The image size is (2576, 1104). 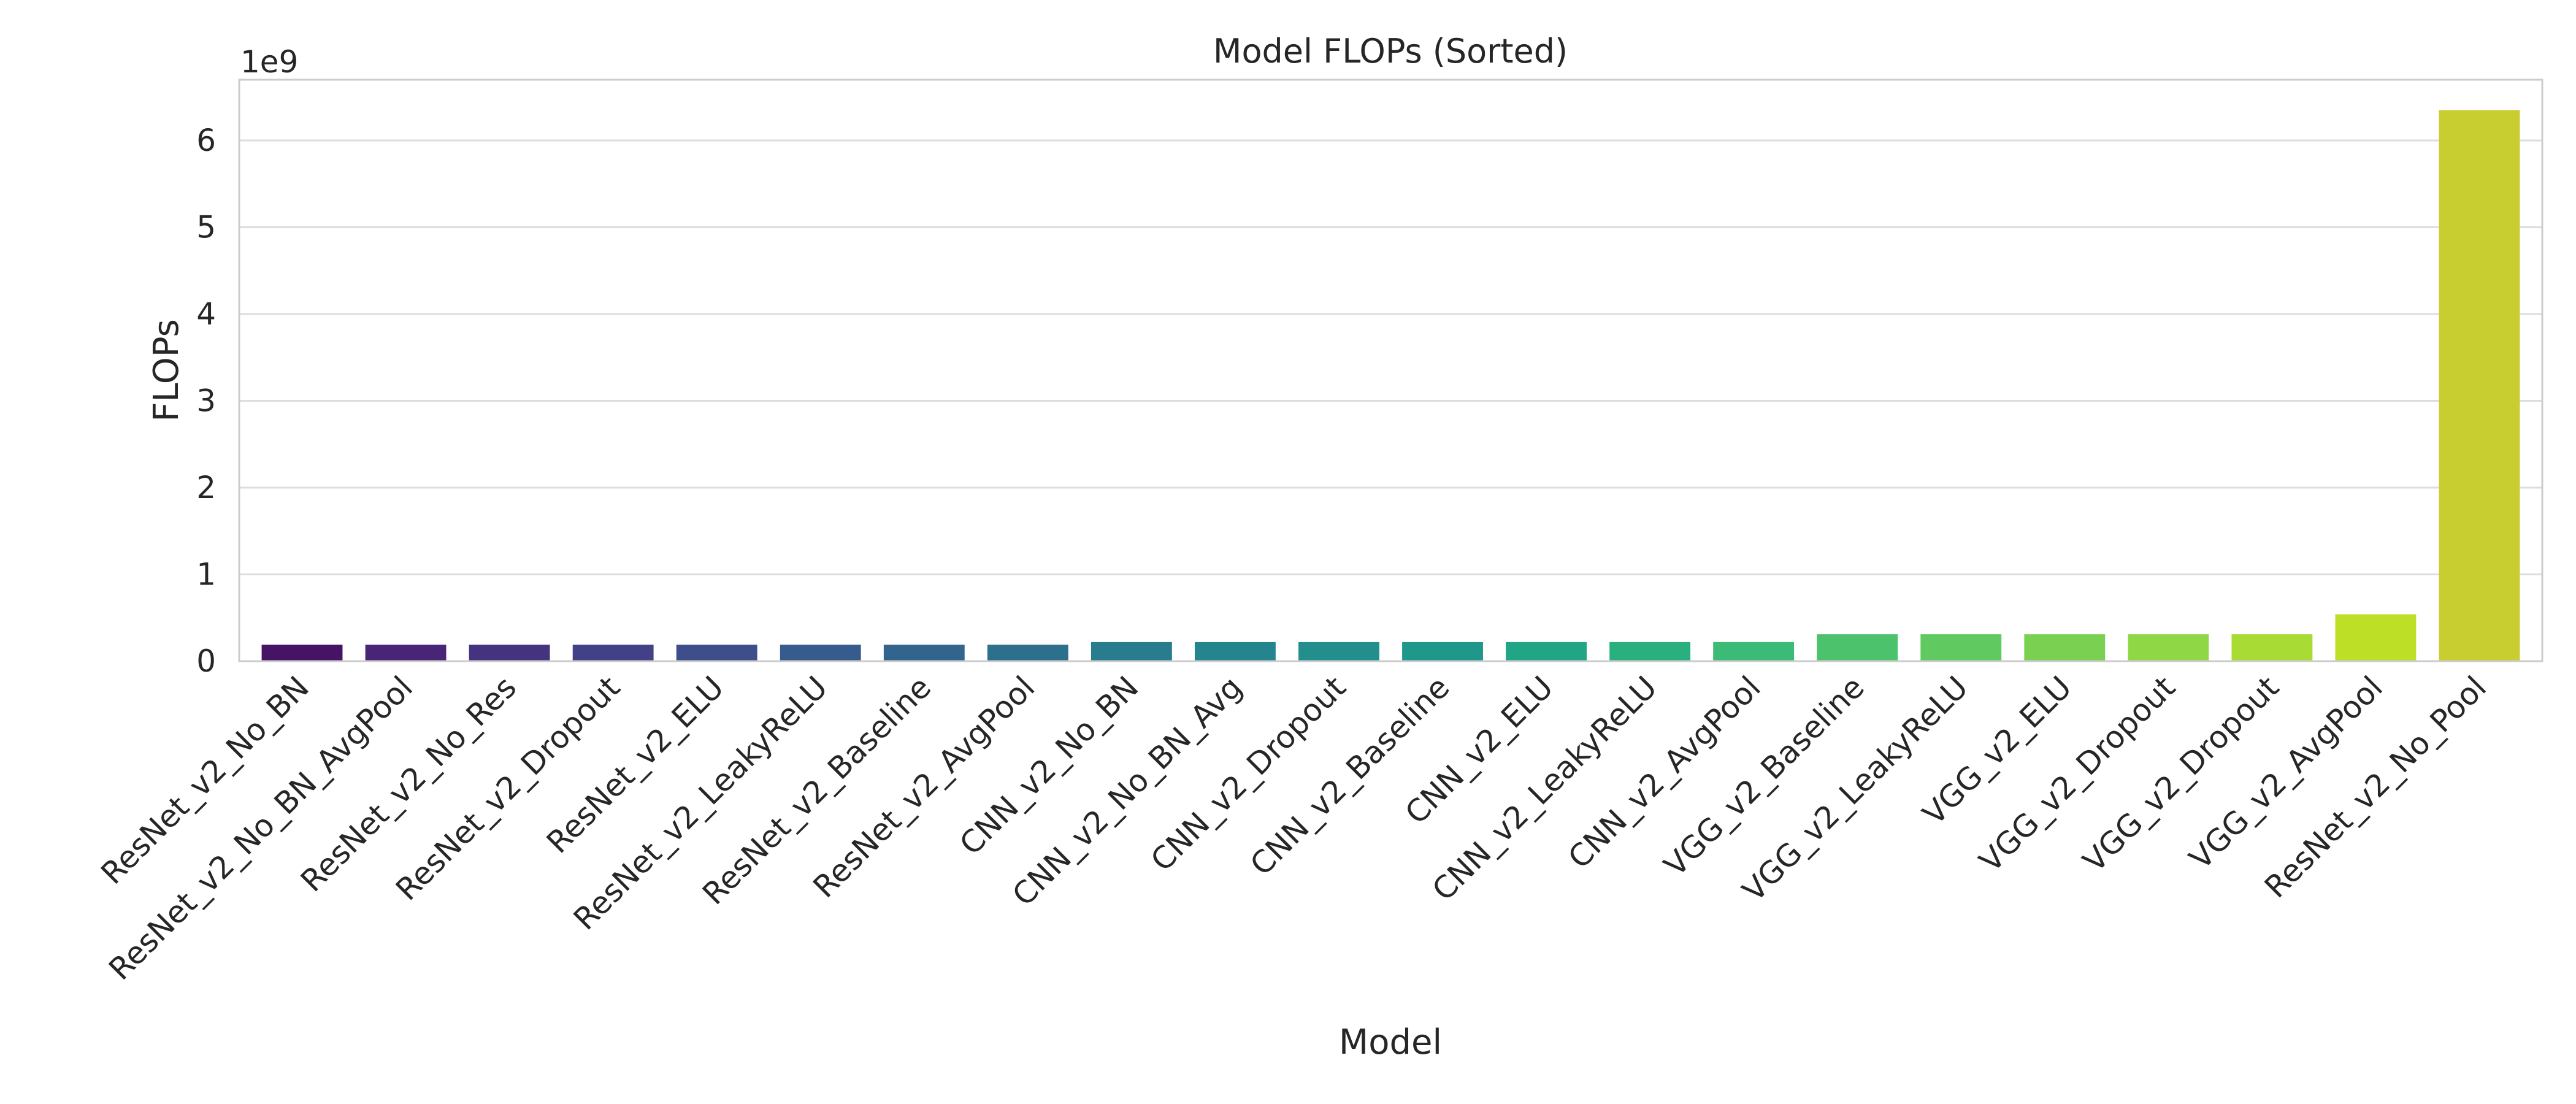 What do you see at coordinates (2286, 772) in the screenshot?
I see `x-tick-label: VGG_v2_AvgPool` at bounding box center [2286, 772].